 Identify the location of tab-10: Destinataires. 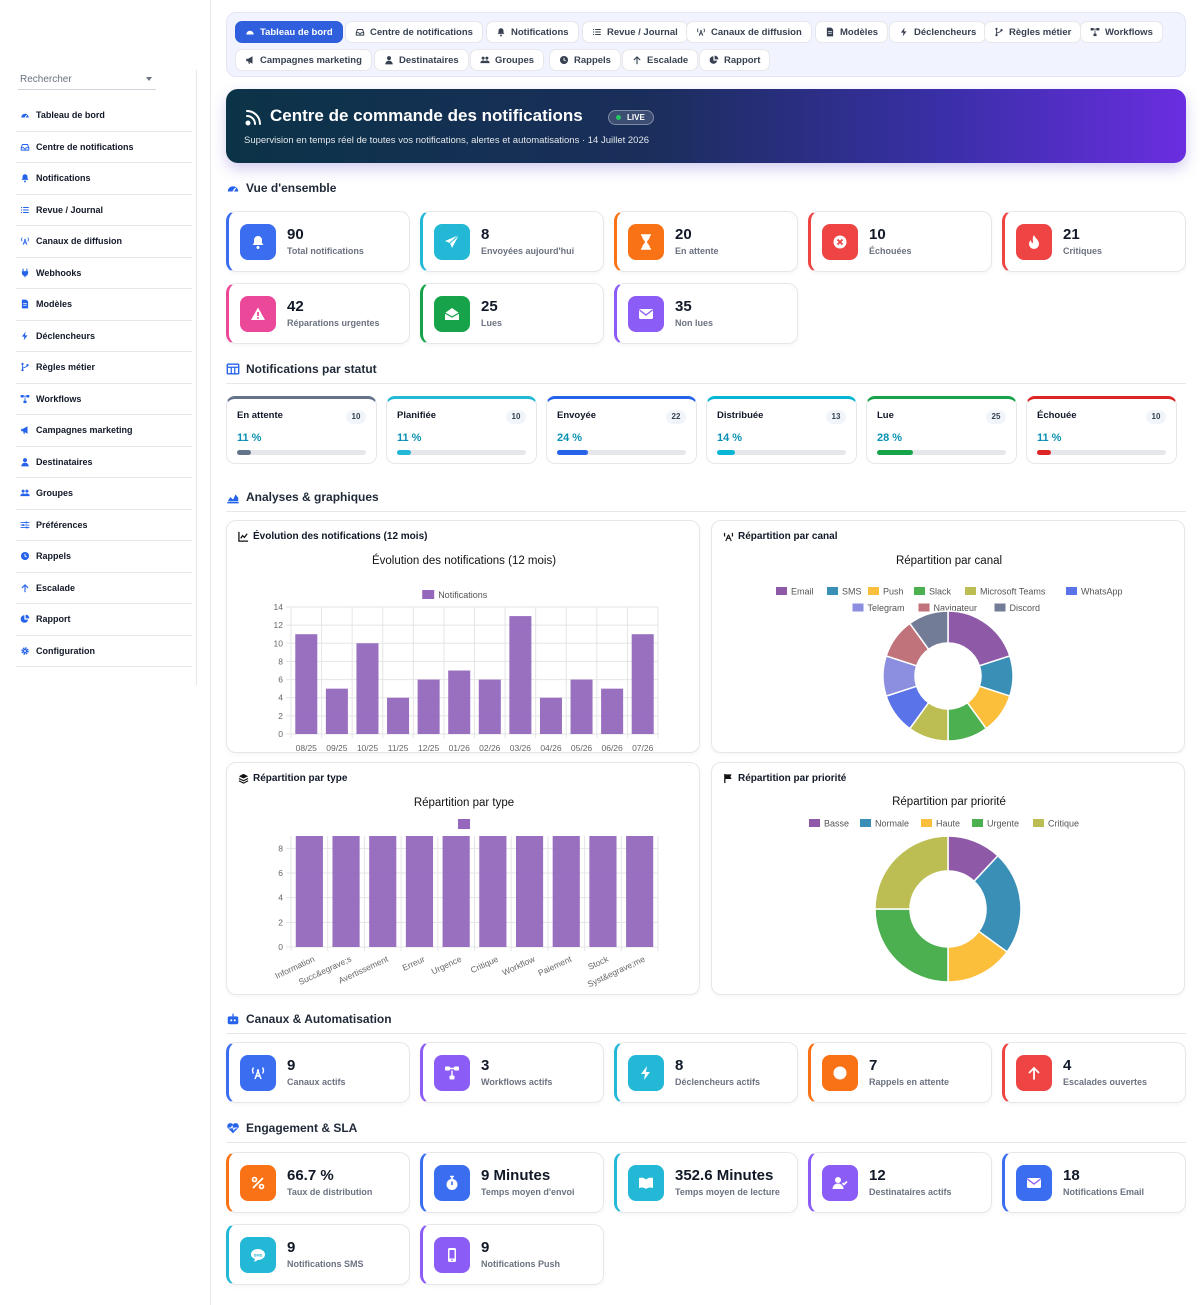
(421, 60).